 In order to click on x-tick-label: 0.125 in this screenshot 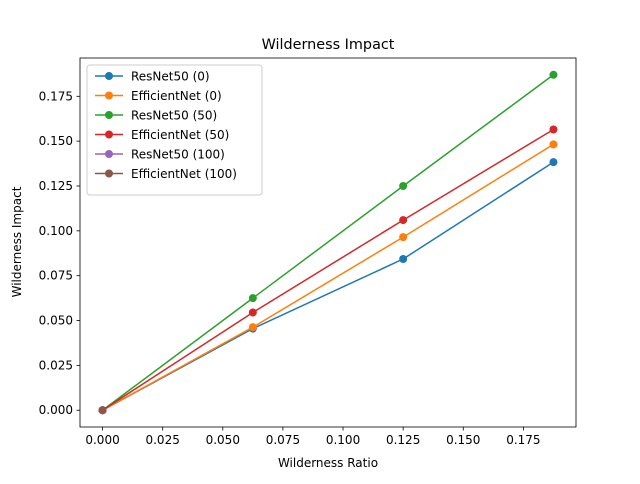, I will do `click(403, 440)`.